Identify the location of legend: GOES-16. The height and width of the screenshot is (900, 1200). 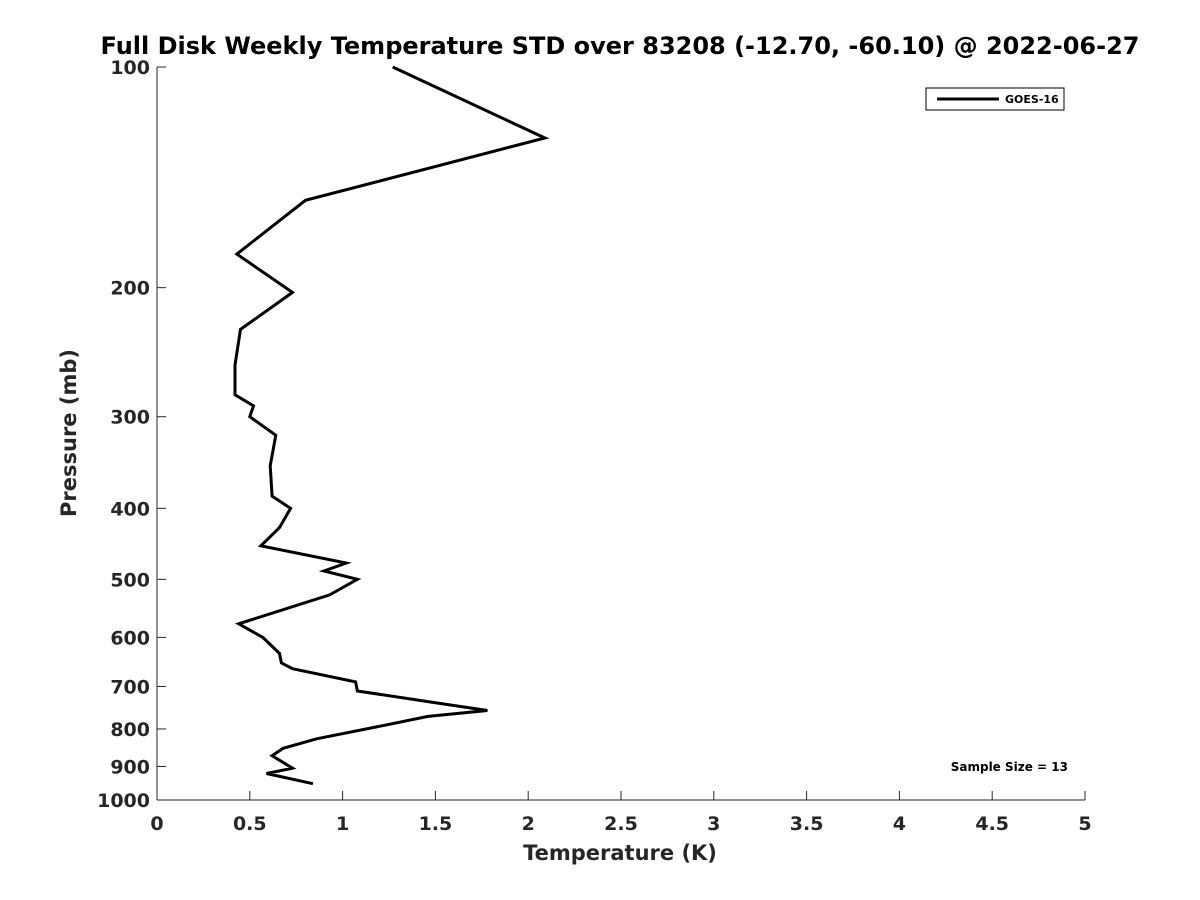
(995, 99).